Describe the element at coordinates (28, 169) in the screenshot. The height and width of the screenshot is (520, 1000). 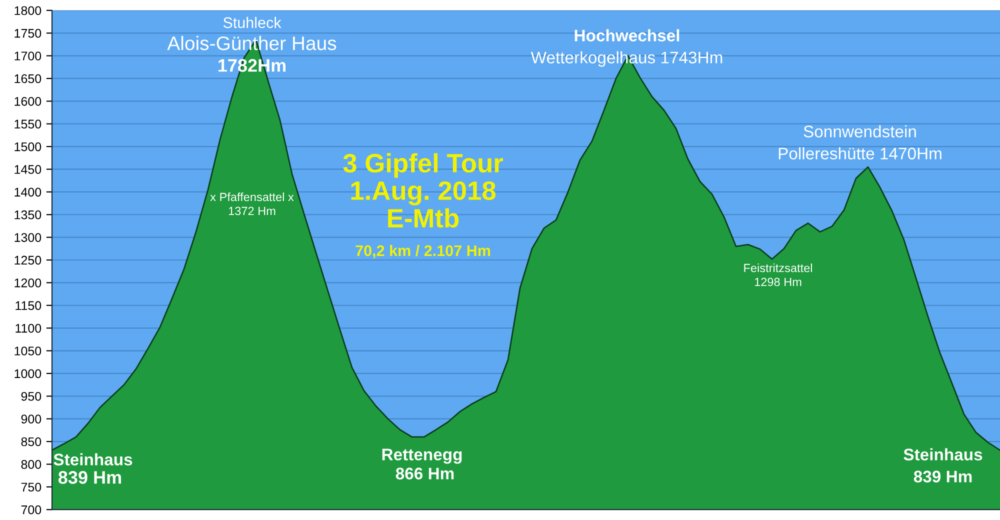
I see `y-tick-label: 1450` at that location.